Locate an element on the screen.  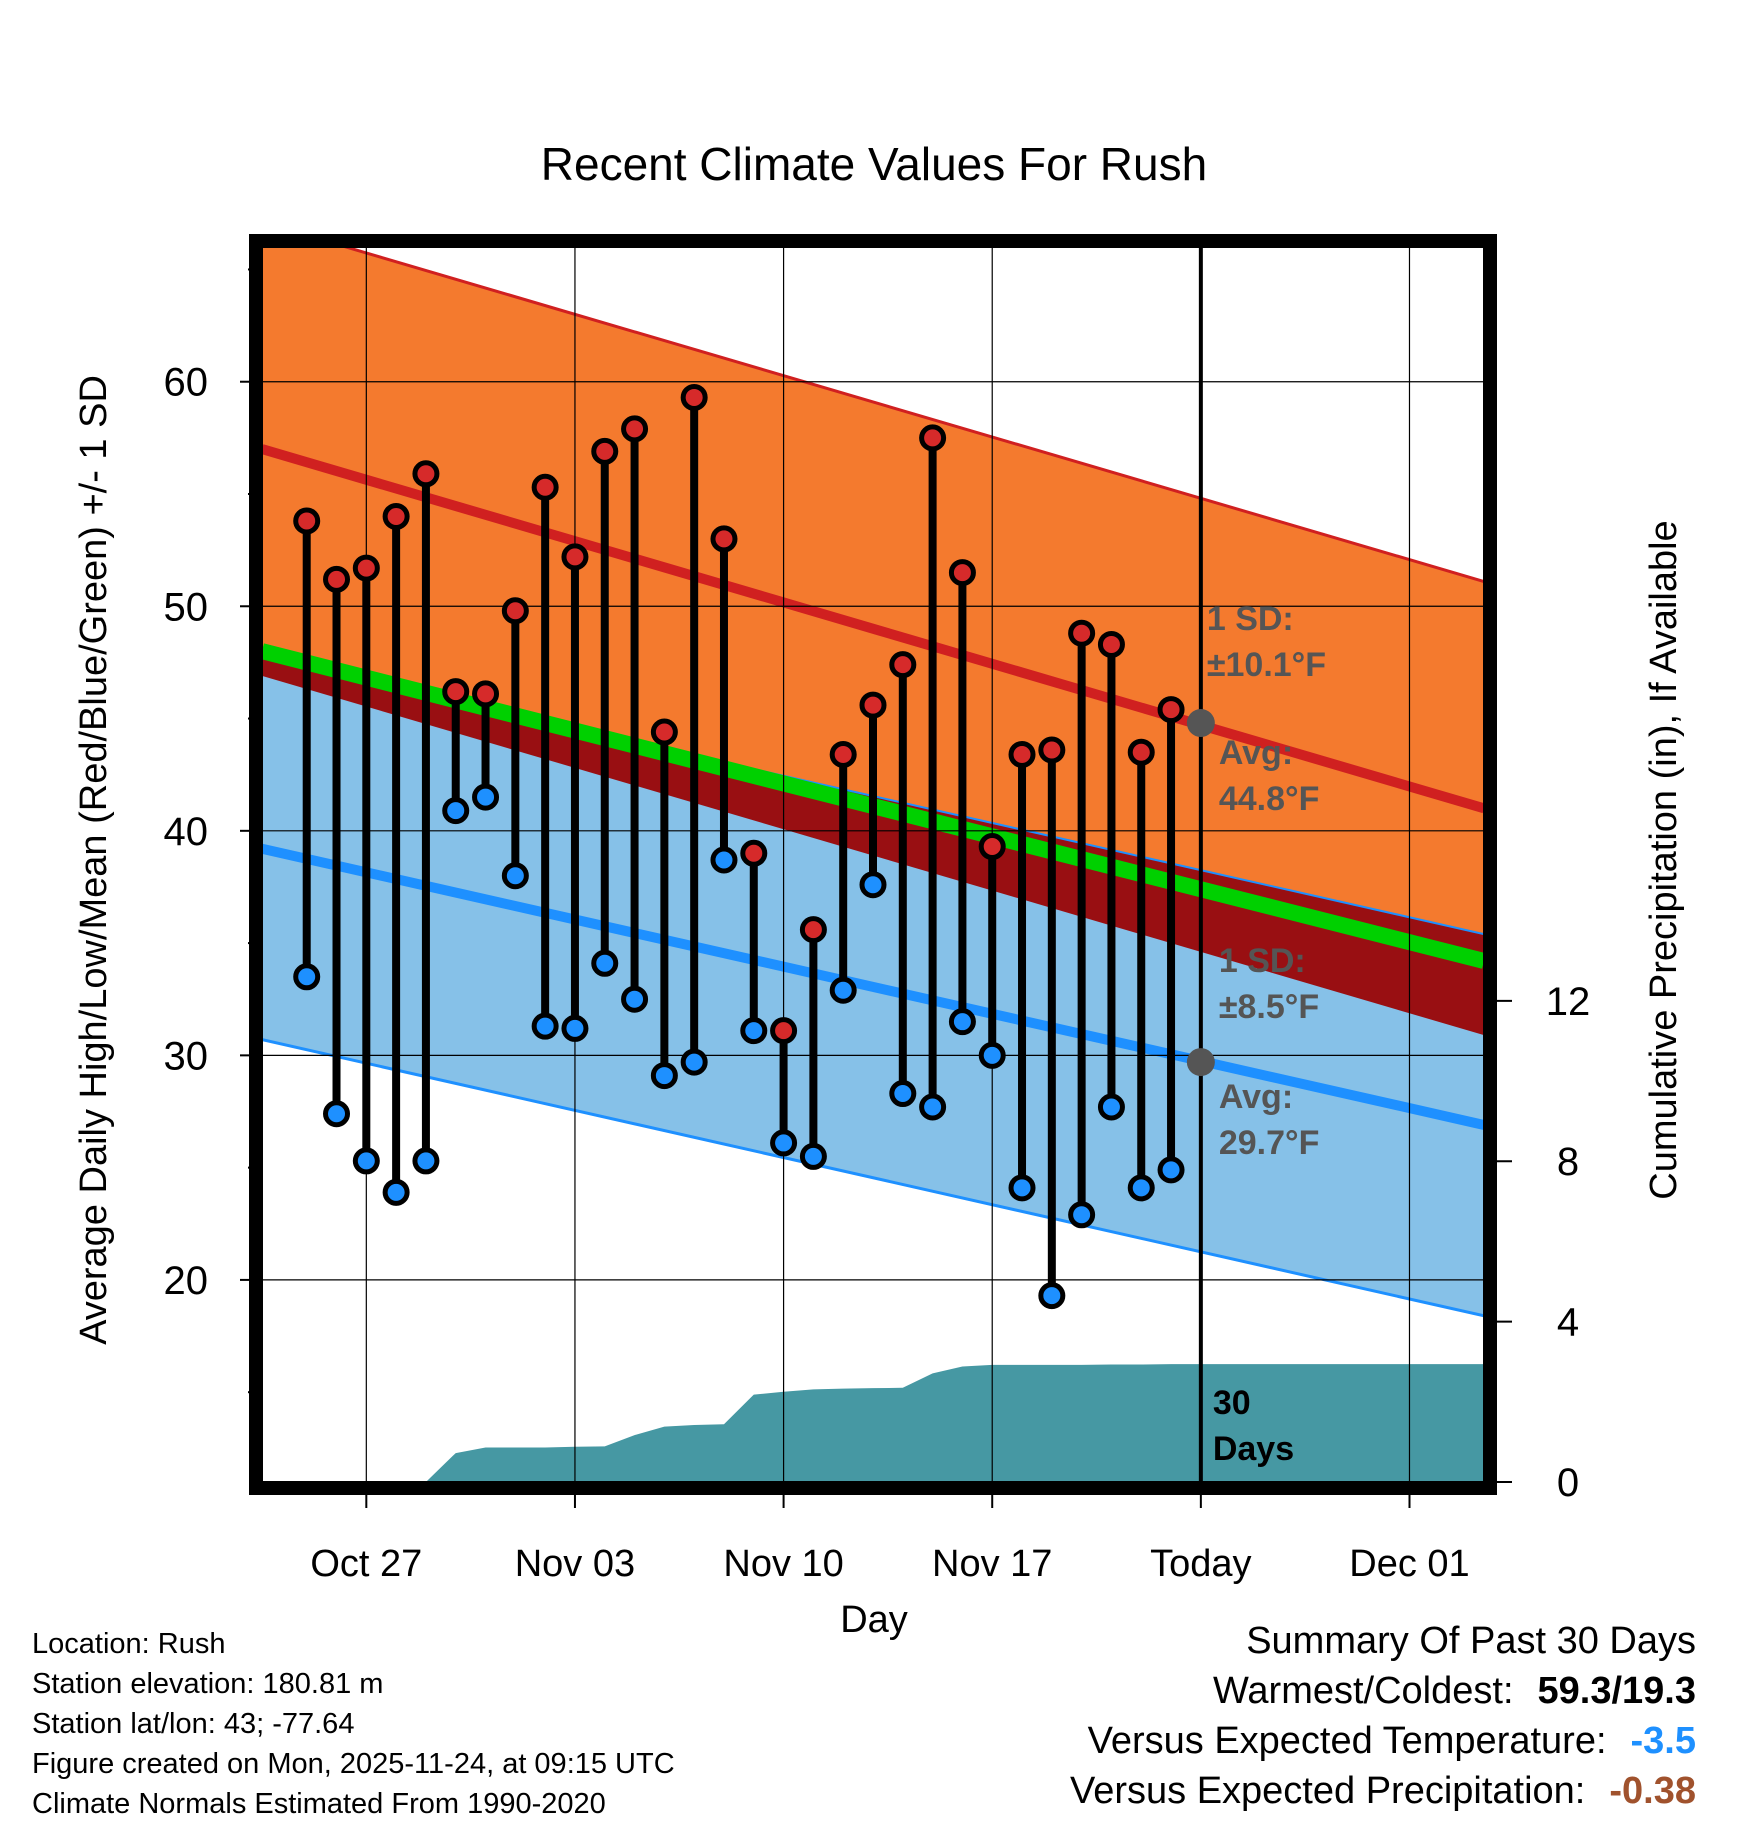
days-word-label: Days is located at coordinates (1253, 1449).